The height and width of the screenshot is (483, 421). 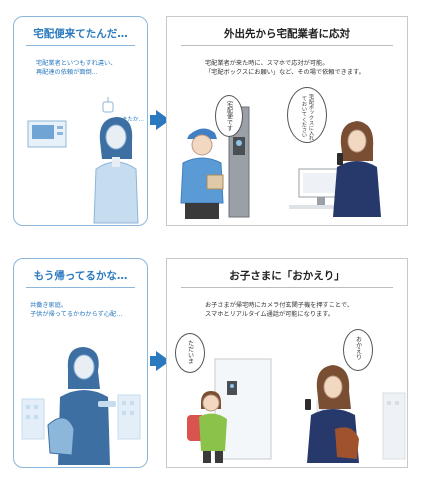 What do you see at coordinates (80, 45) in the screenshot?
I see `panel-1-divider` at bounding box center [80, 45].